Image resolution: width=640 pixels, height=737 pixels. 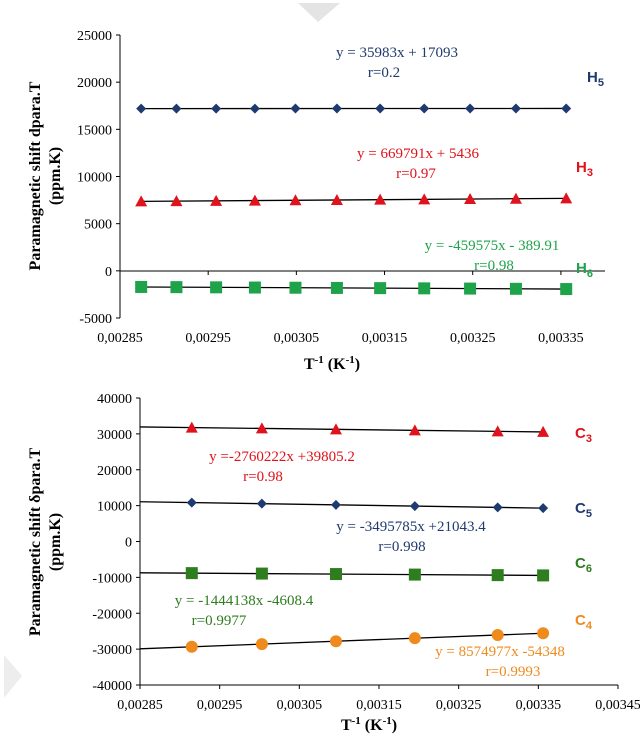 I want to click on c3-series-label: C3, so click(x=583, y=435).